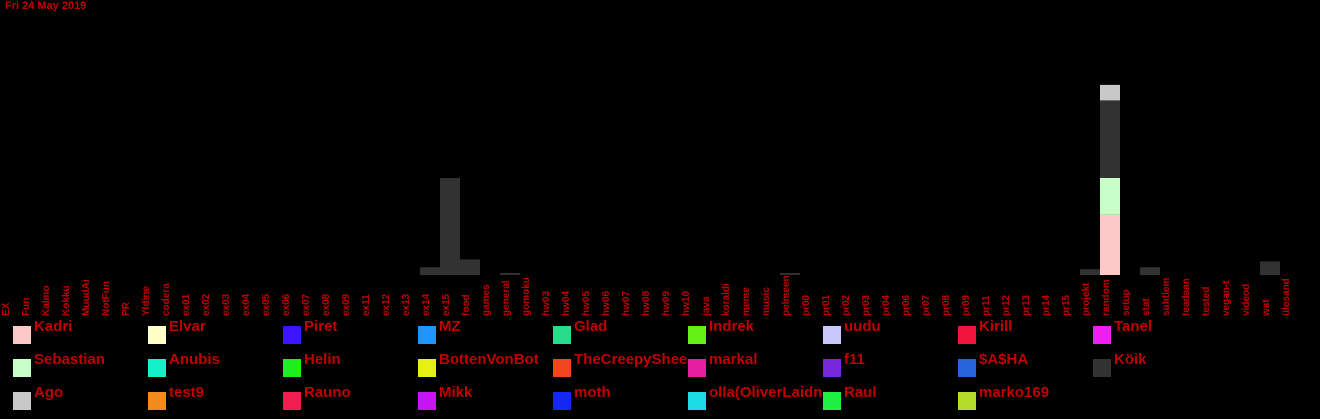  I want to click on x-tick-label: gomoku, so click(526, 296).